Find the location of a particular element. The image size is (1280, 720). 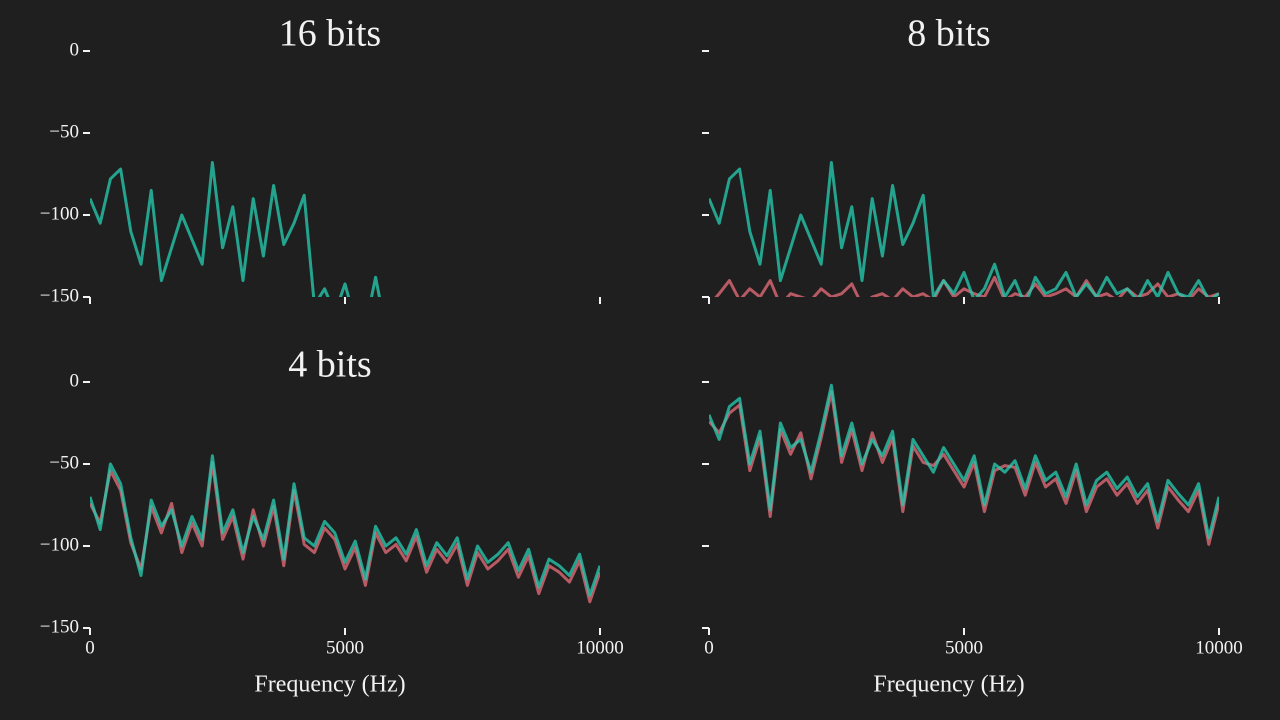

panel-title: 4 bits is located at coordinates (329, 365).